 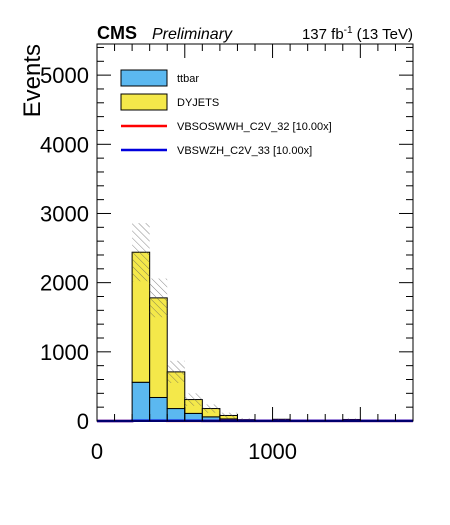 I want to click on x-tick-label: 0, so click(x=97, y=451).